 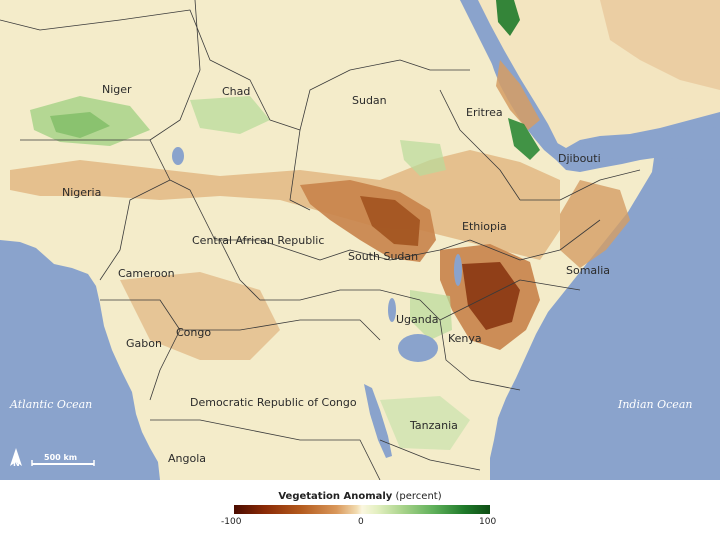 What do you see at coordinates (362, 509) in the screenshot?
I see `legend-color-bar` at bounding box center [362, 509].